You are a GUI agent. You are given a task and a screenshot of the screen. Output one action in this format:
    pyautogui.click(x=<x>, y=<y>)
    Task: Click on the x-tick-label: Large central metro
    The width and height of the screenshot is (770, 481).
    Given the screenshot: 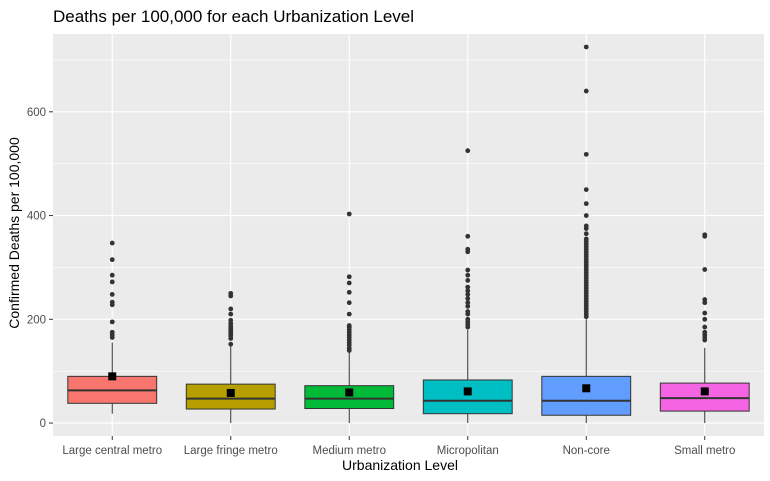 What is the action you would take?
    pyautogui.click(x=112, y=451)
    